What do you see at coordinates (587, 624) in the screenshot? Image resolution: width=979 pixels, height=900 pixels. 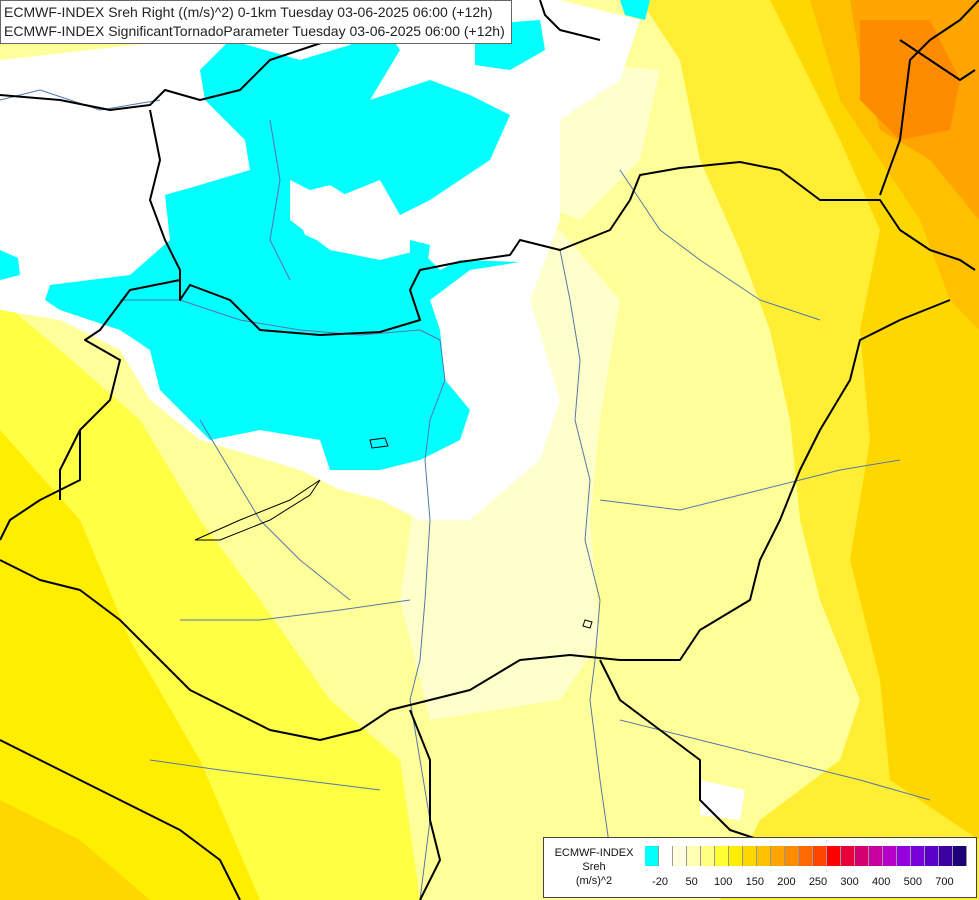 I see `lake-small-south` at bounding box center [587, 624].